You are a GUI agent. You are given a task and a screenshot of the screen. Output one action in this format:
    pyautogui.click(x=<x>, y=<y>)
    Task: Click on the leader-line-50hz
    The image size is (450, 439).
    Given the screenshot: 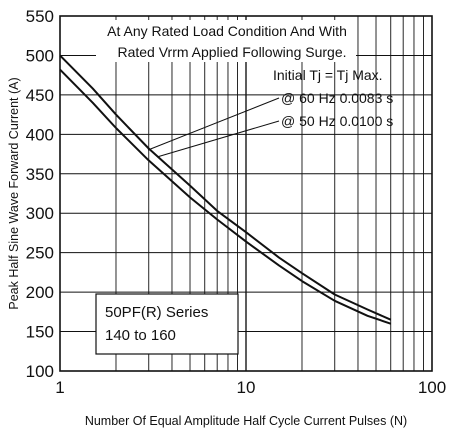 What is the action you would take?
    pyautogui.click(x=218, y=139)
    